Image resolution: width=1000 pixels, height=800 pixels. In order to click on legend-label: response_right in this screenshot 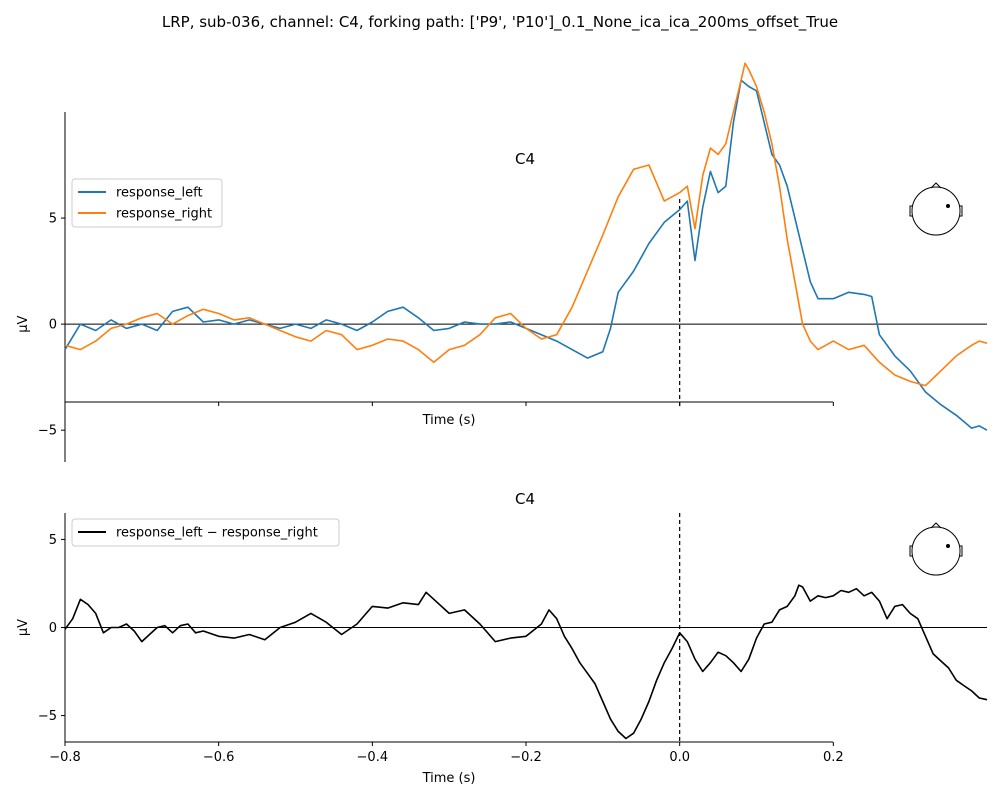, I will do `click(164, 214)`.